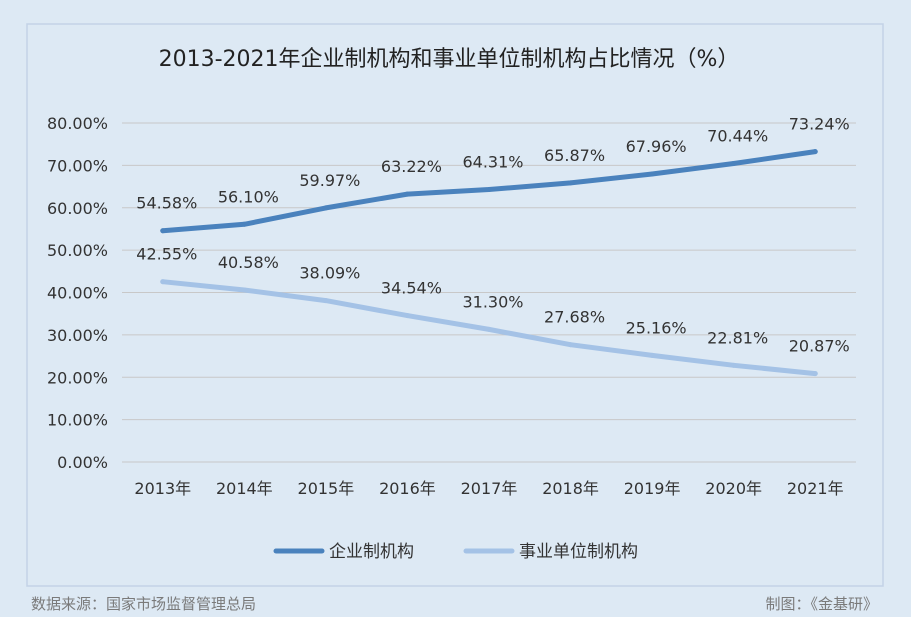  I want to click on data-label: 70.44%, so click(737, 136).